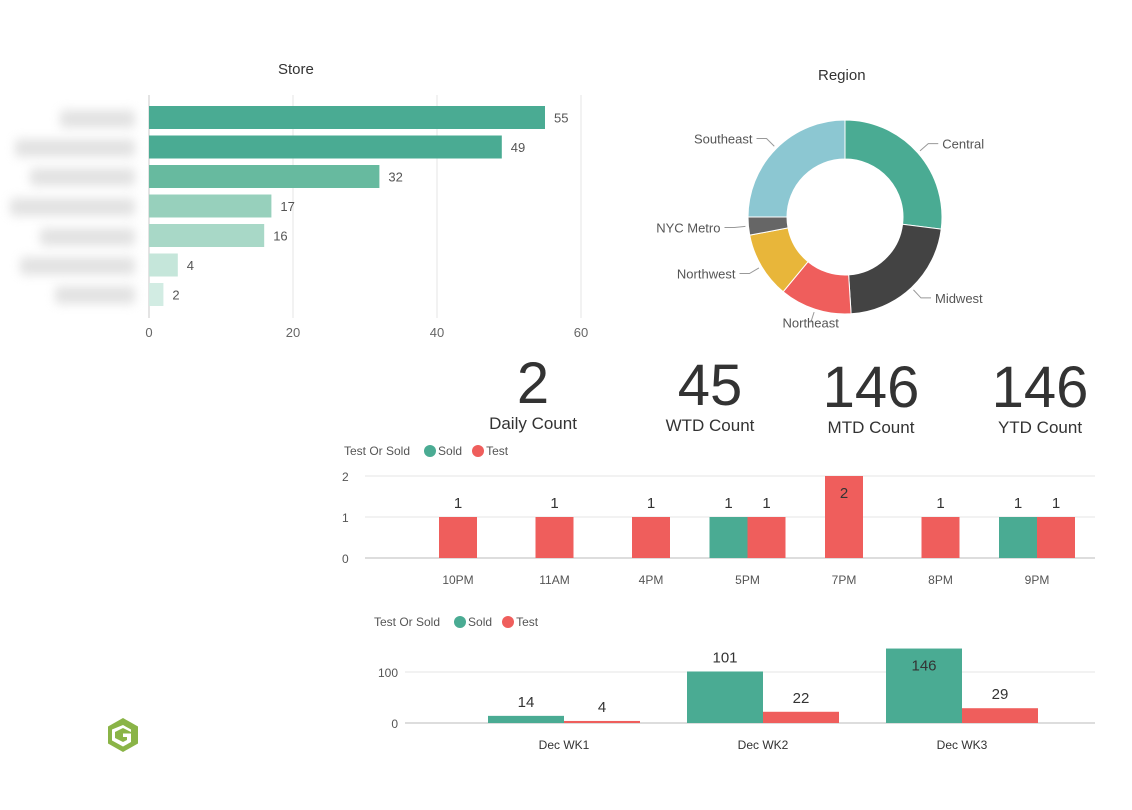 Image resolution: width=1132 pixels, height=810 pixels. I want to click on region-slice-label: Northeast, so click(811, 323).